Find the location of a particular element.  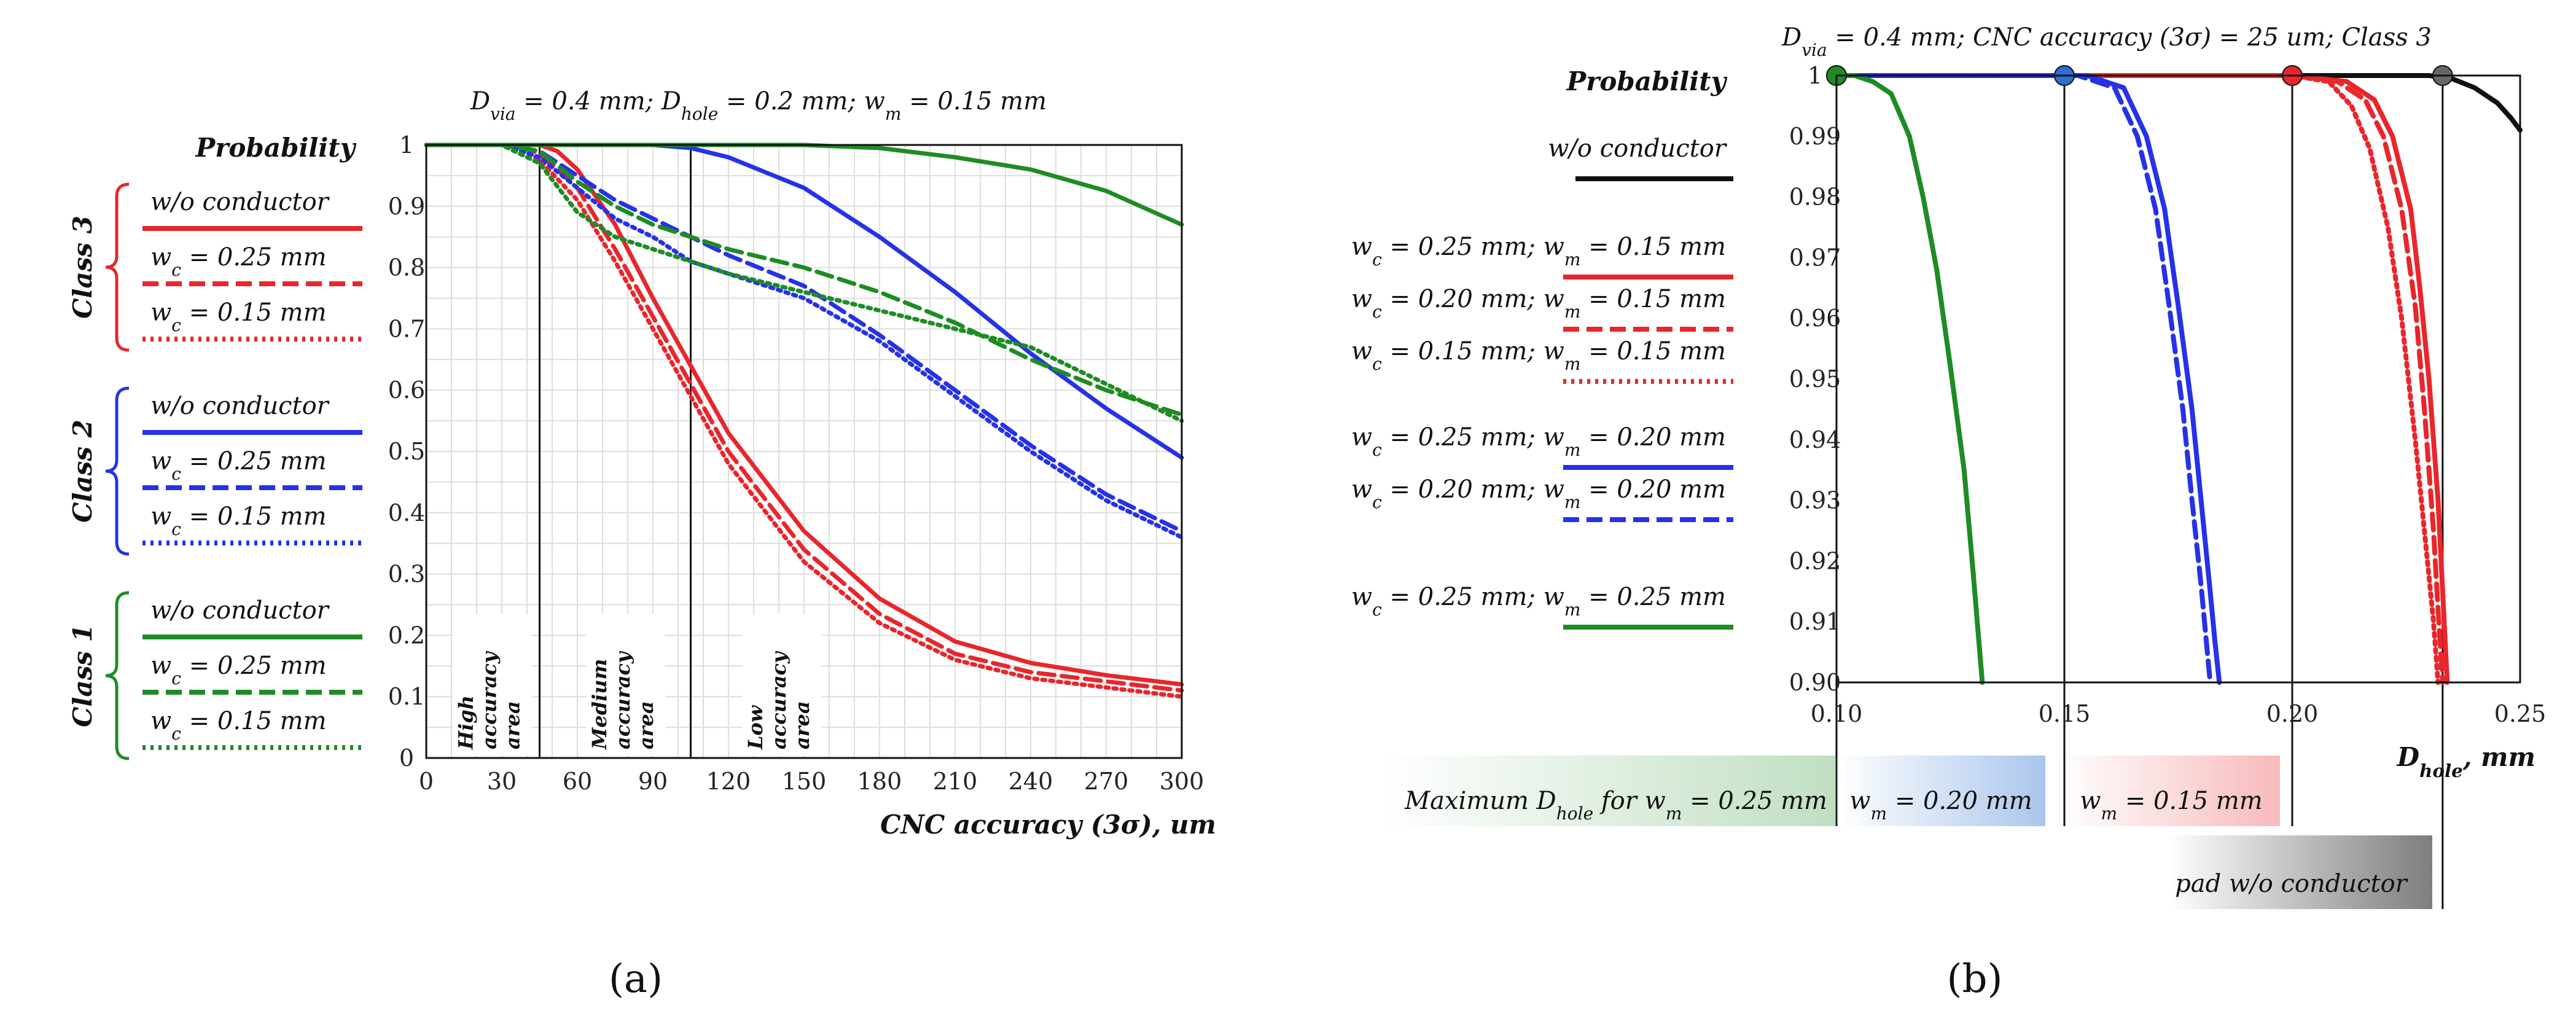

x-tick-label: 0 is located at coordinates (426, 781).